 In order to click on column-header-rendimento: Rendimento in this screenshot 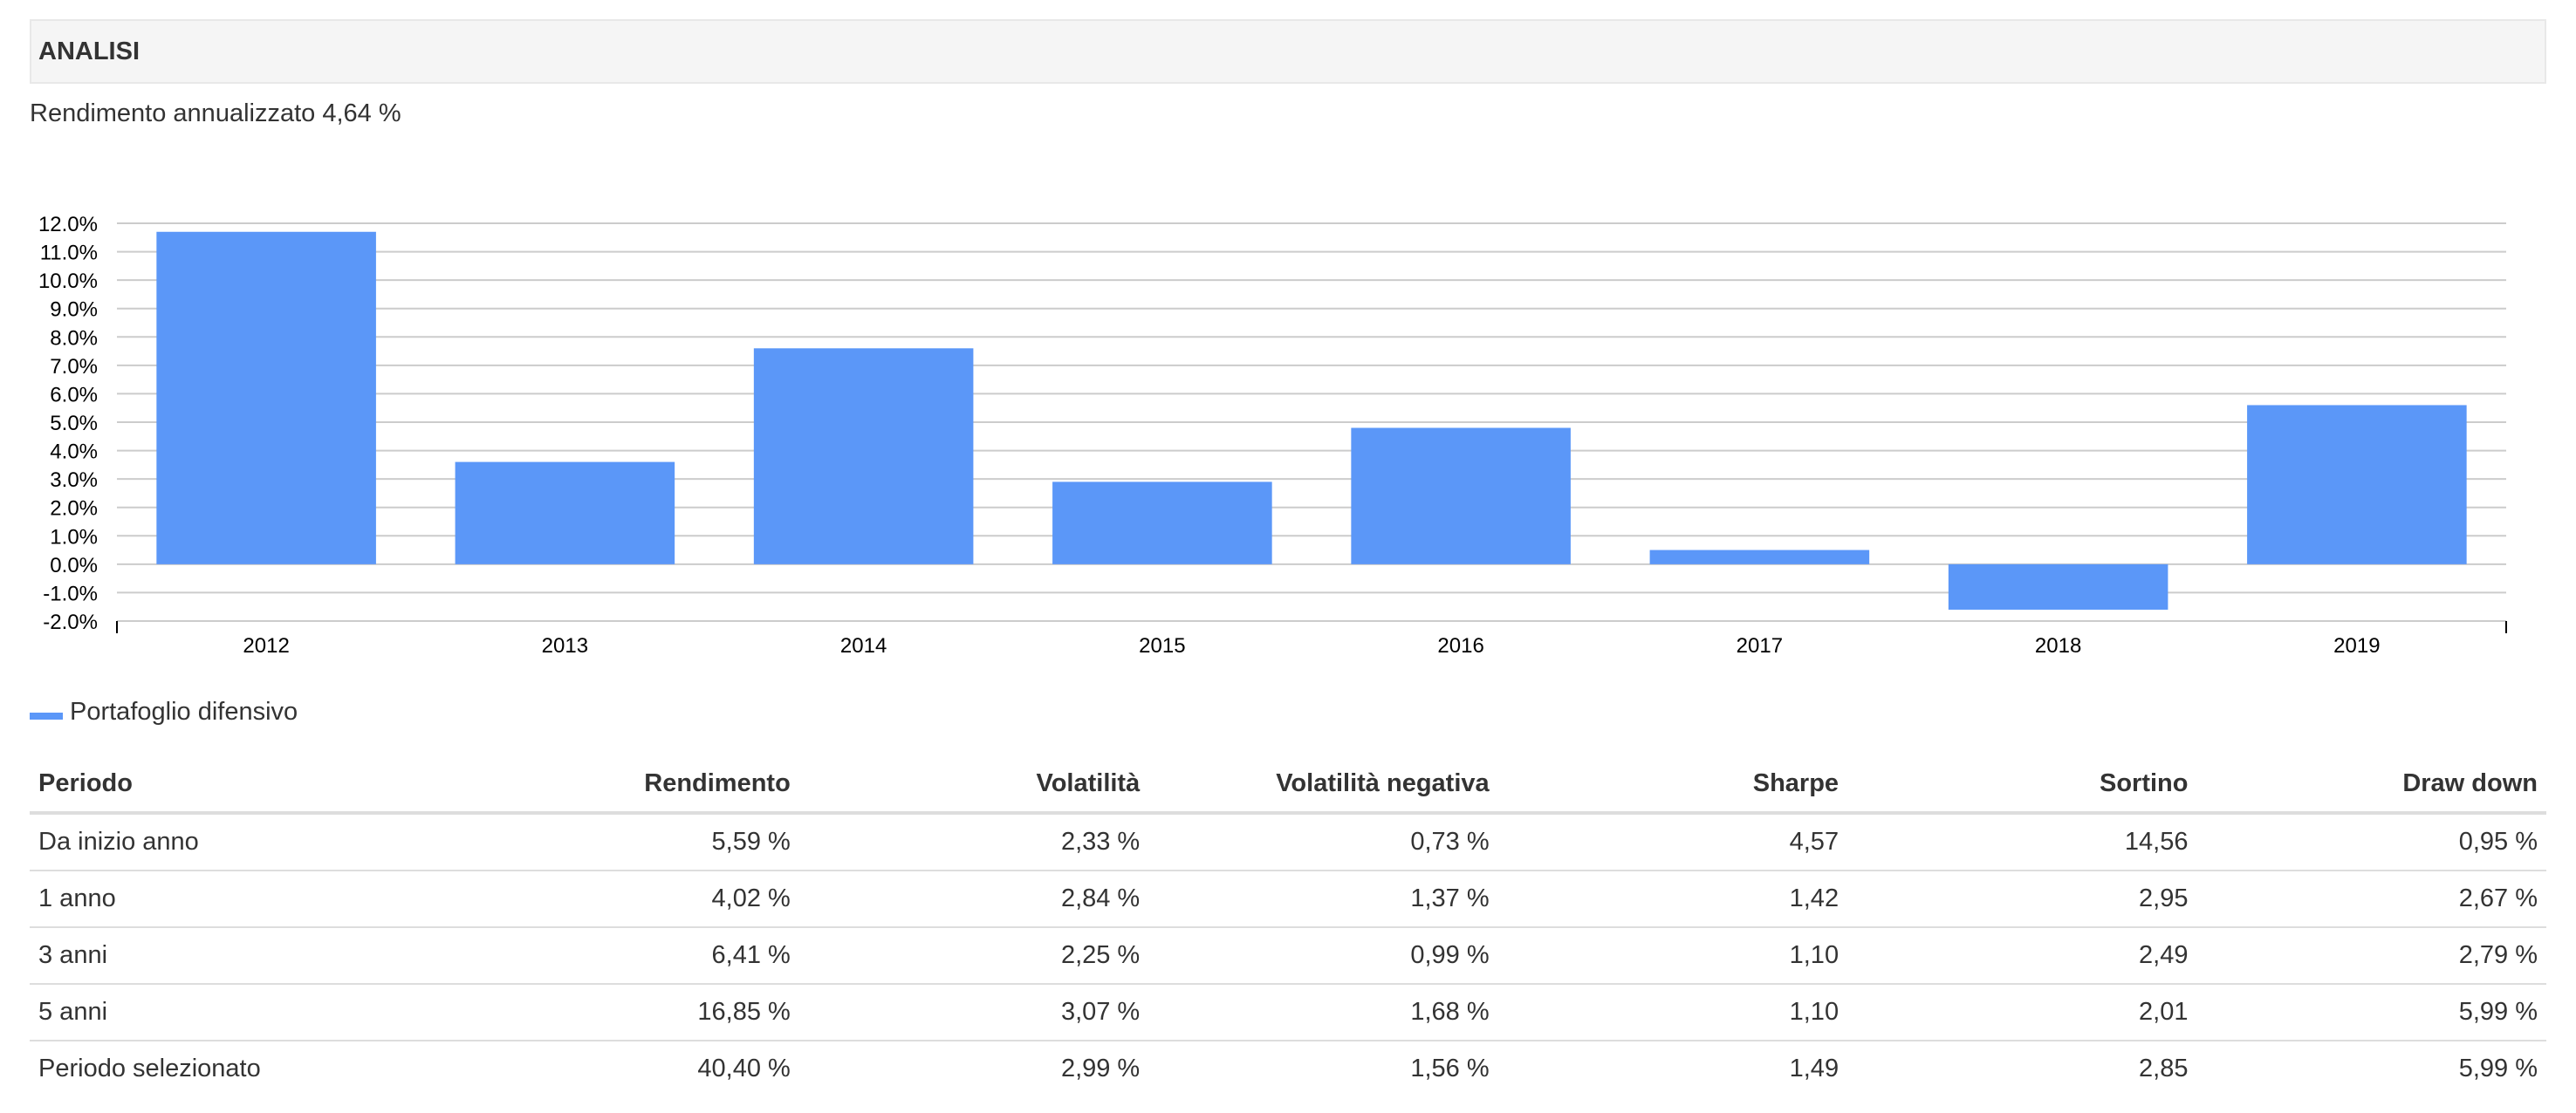, I will do `click(624, 785)`.